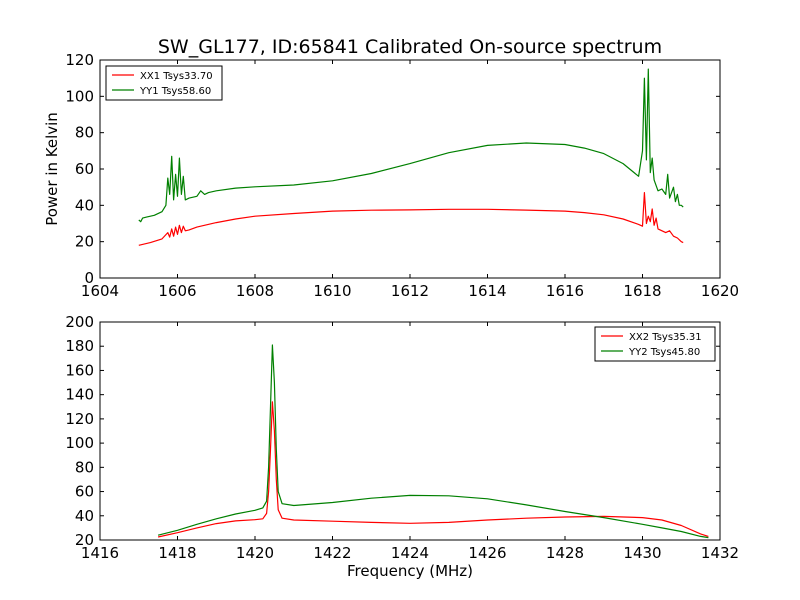  What do you see at coordinates (410, 553) in the screenshot?
I see `x-tick-label: 1424` at bounding box center [410, 553].